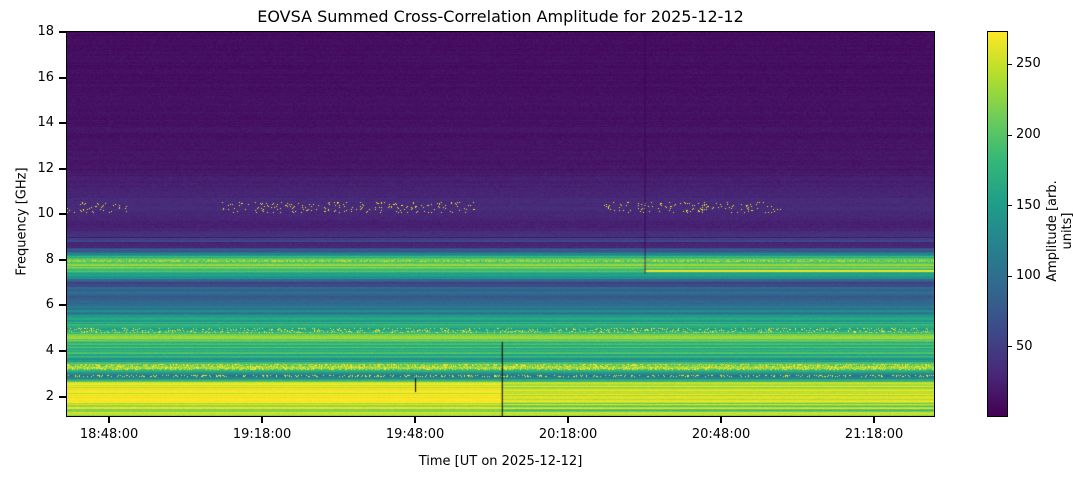 The width and height of the screenshot is (1073, 479). I want to click on y-tick-label: 14, so click(45, 123).